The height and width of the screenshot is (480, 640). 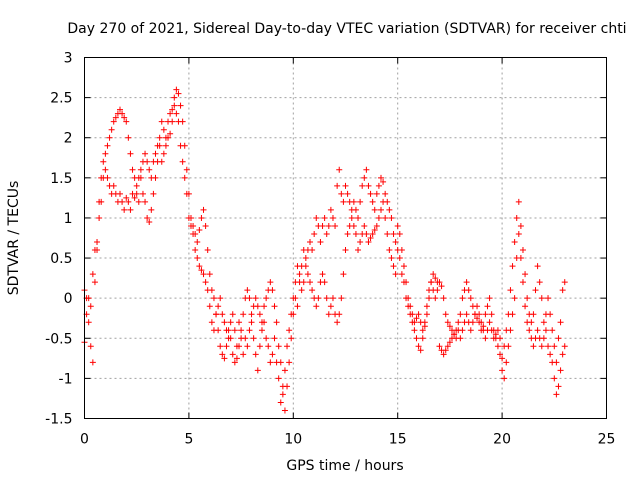 What do you see at coordinates (61, 259) in the screenshot?
I see `y-tick-label: 0.5` at bounding box center [61, 259].